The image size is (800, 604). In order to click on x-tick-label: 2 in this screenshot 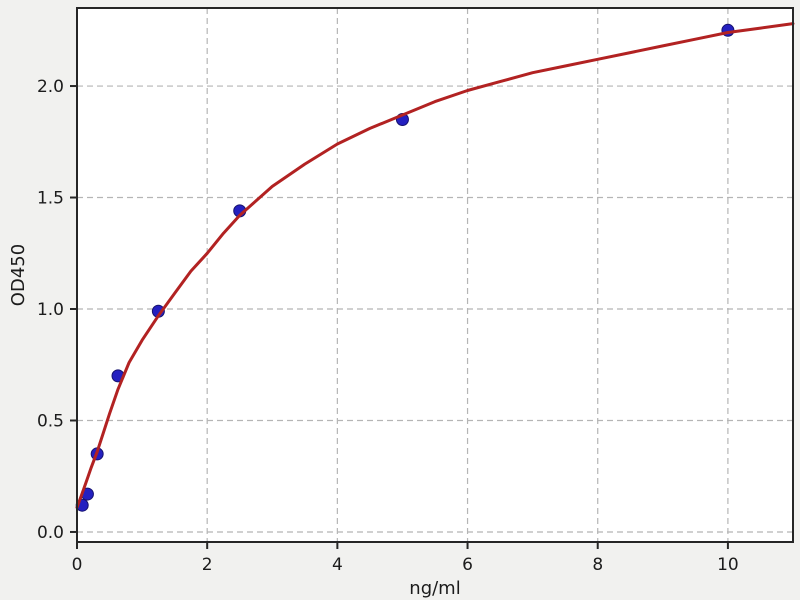, I will do `click(207, 565)`.